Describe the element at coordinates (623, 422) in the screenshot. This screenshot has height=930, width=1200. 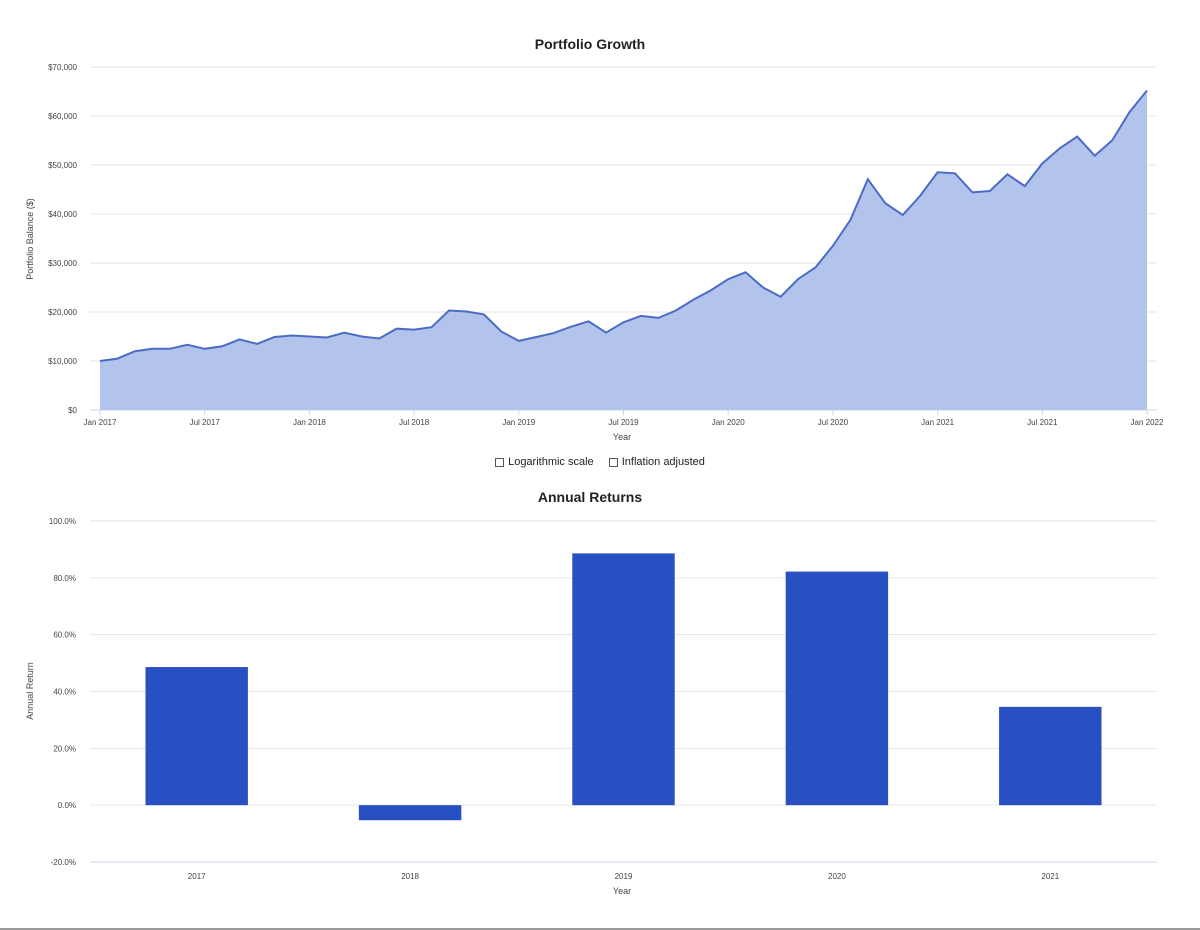
I see `growth-x-tick-label: Jul 2019` at that location.